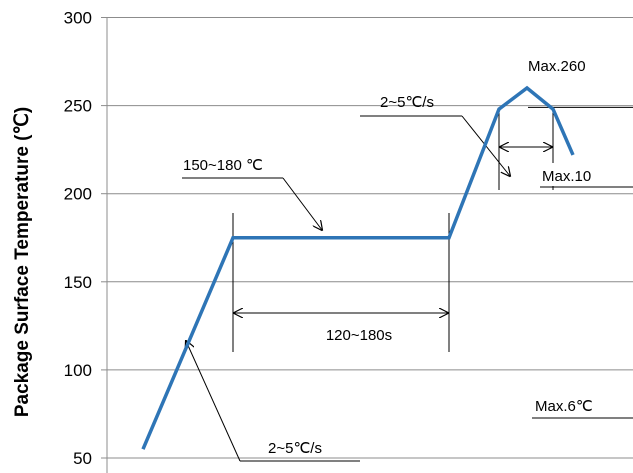  What do you see at coordinates (564, 406) in the screenshot?
I see `annotation-max6: Max.6℃` at bounding box center [564, 406].